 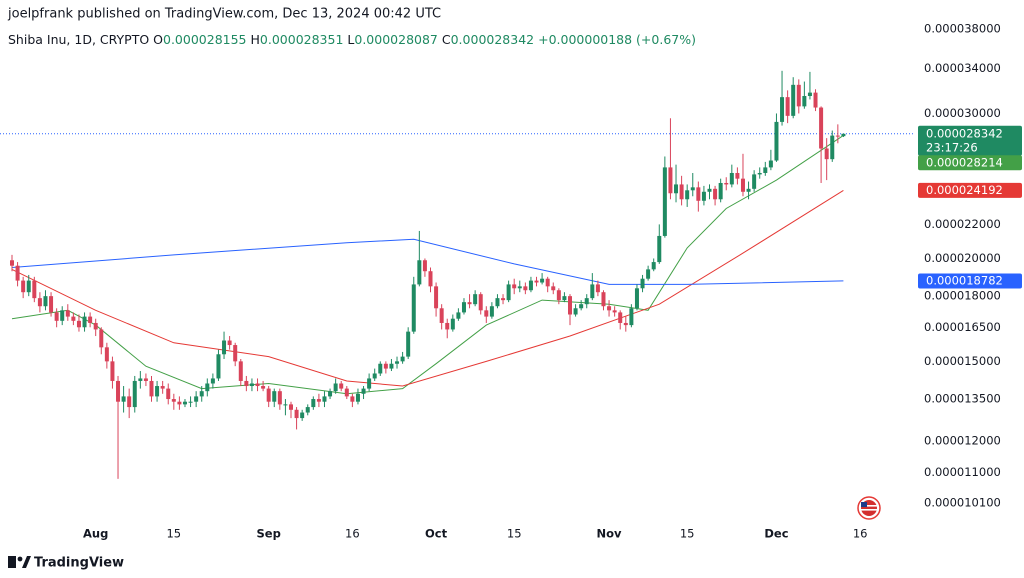 What do you see at coordinates (962, 258) in the screenshot?
I see `y-tick-label: 0.000020000` at bounding box center [962, 258].